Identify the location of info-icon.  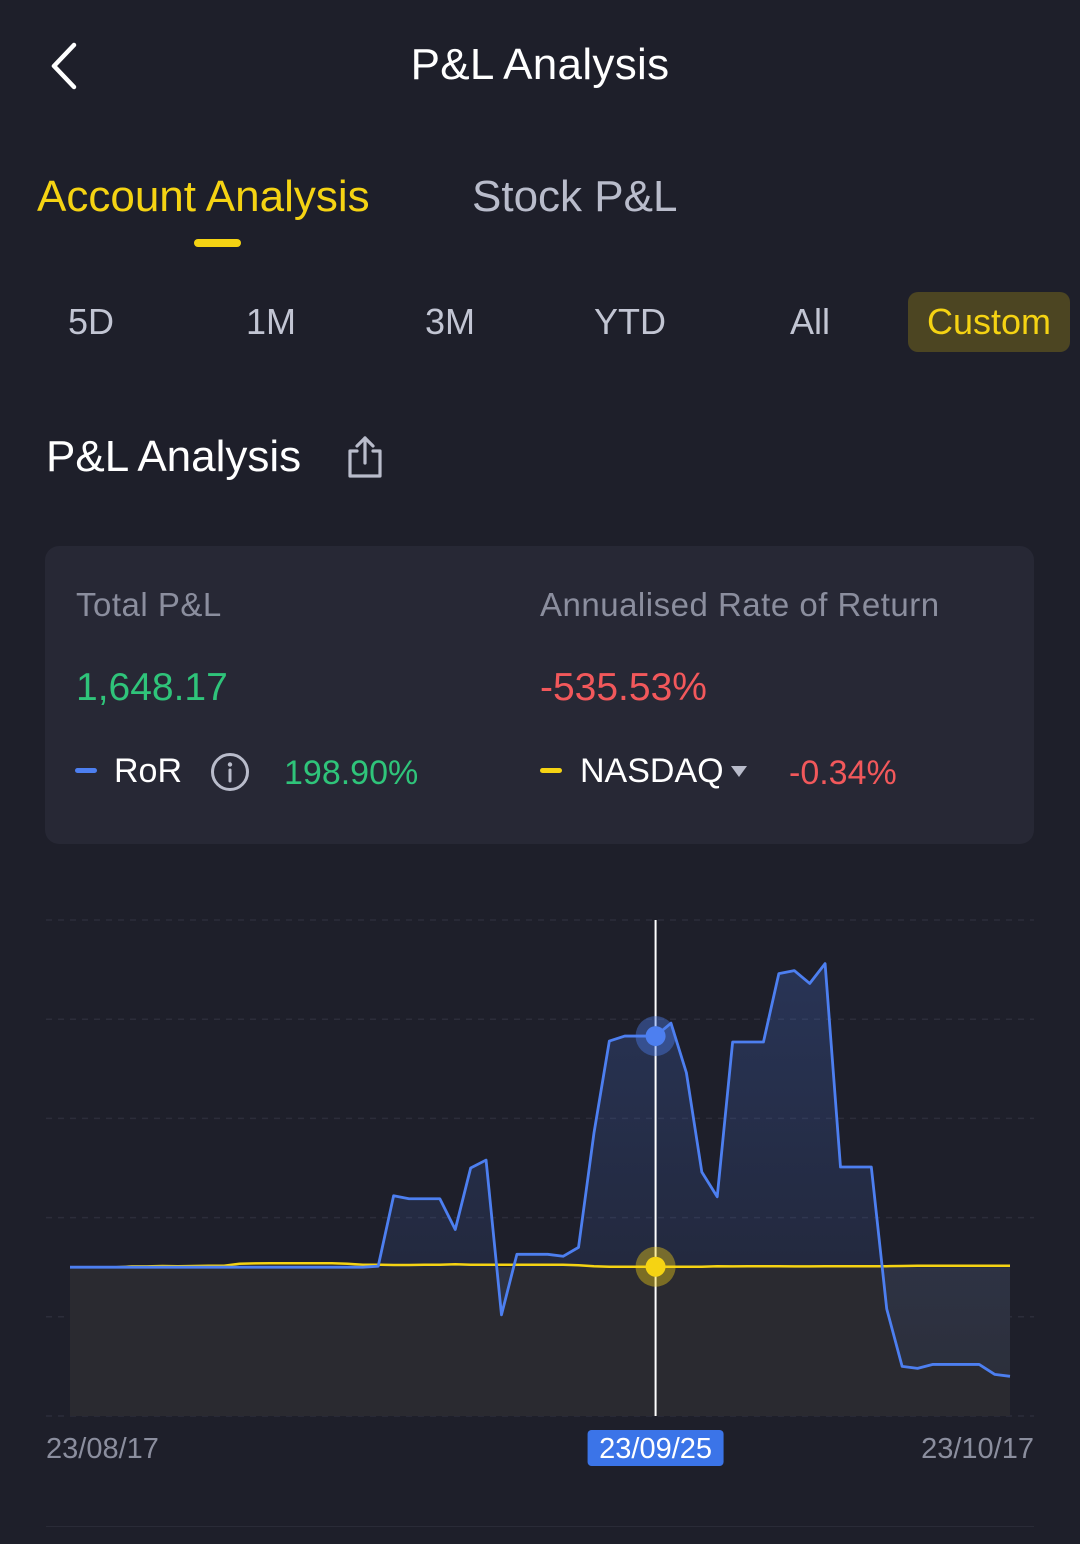
(230, 772).